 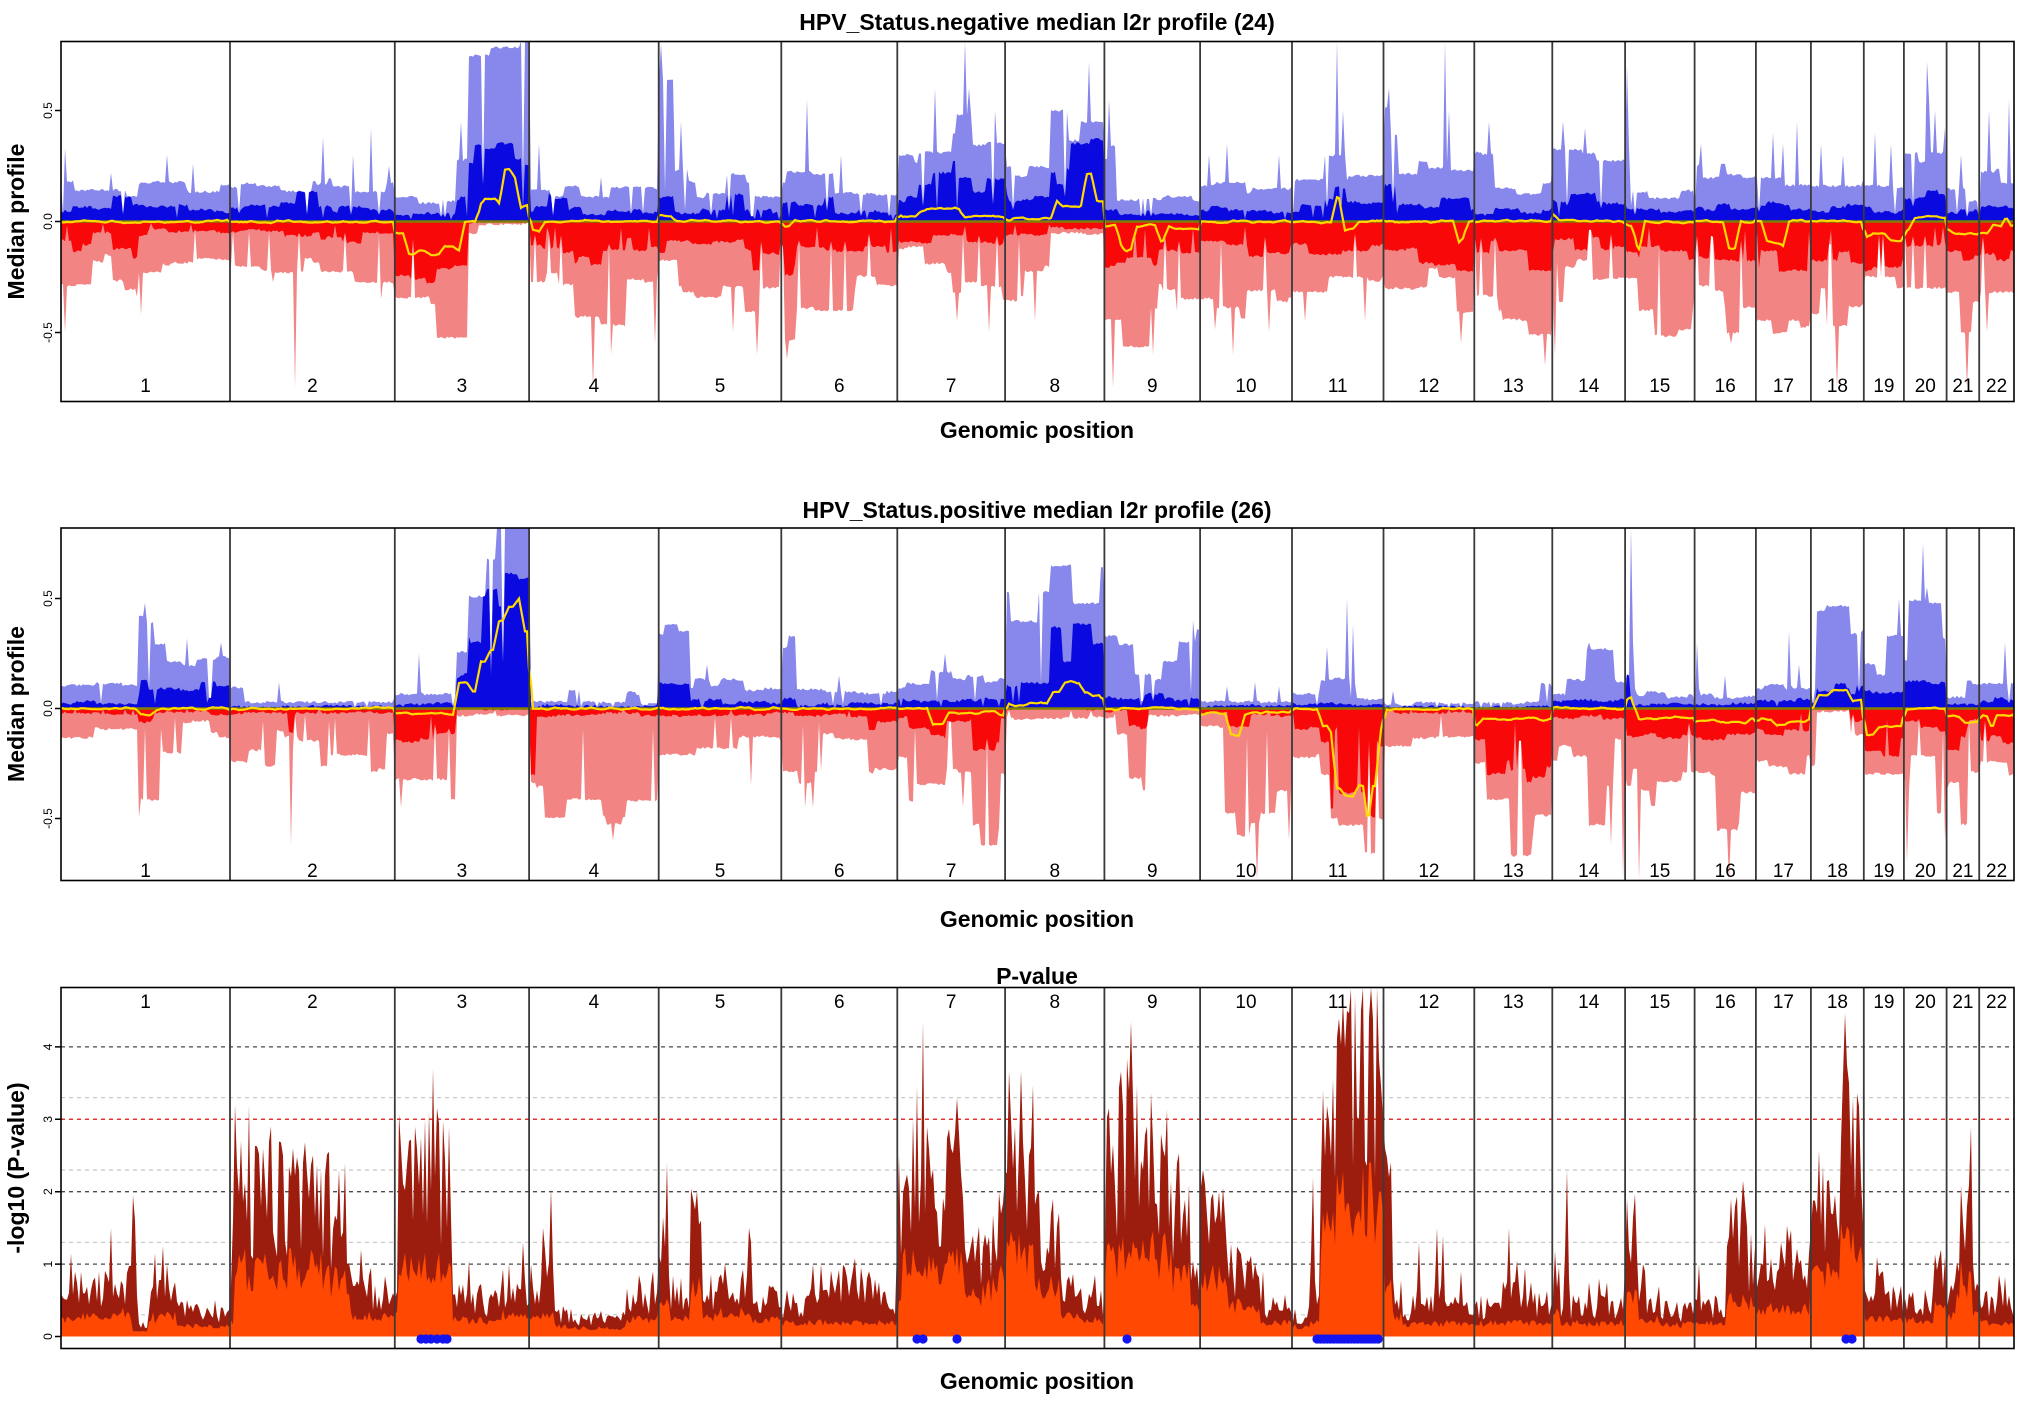 I want to click on svg-text: -log10 (P-value), so click(x=16, y=1167).